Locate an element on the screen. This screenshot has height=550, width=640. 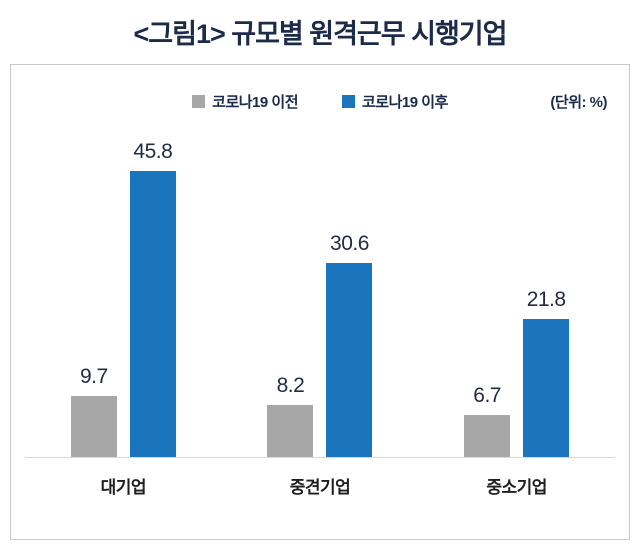
bar-value-label: 8.2 is located at coordinates (290, 386).